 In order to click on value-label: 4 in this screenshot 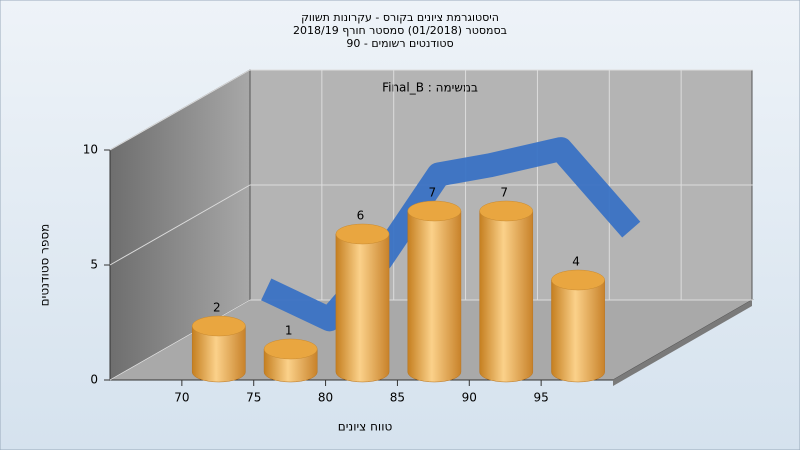, I will do `click(576, 262)`.